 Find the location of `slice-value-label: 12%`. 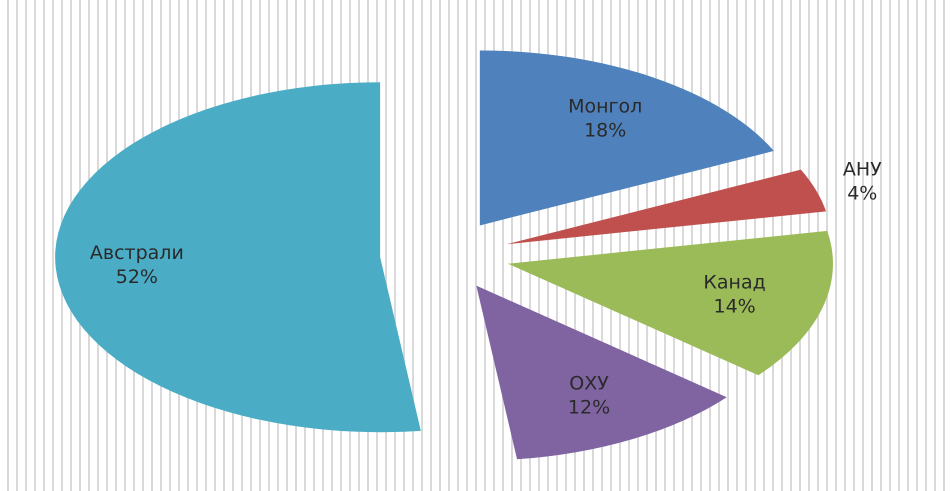

slice-value-label: 12% is located at coordinates (589, 408).